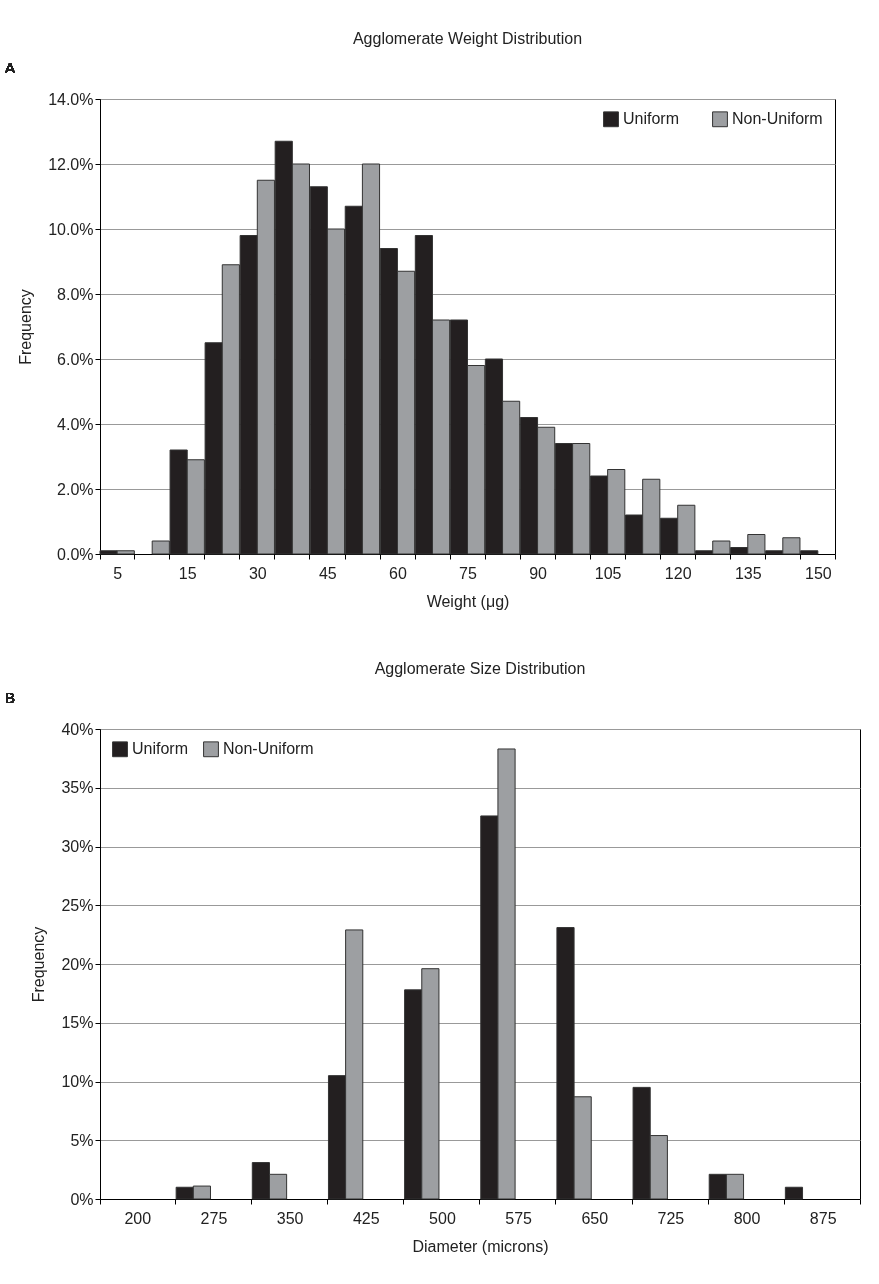 This screenshot has height=1284, width=879. Describe the element at coordinates (71, 229) in the screenshot. I see `y-tick-label: 10.0%` at that location.